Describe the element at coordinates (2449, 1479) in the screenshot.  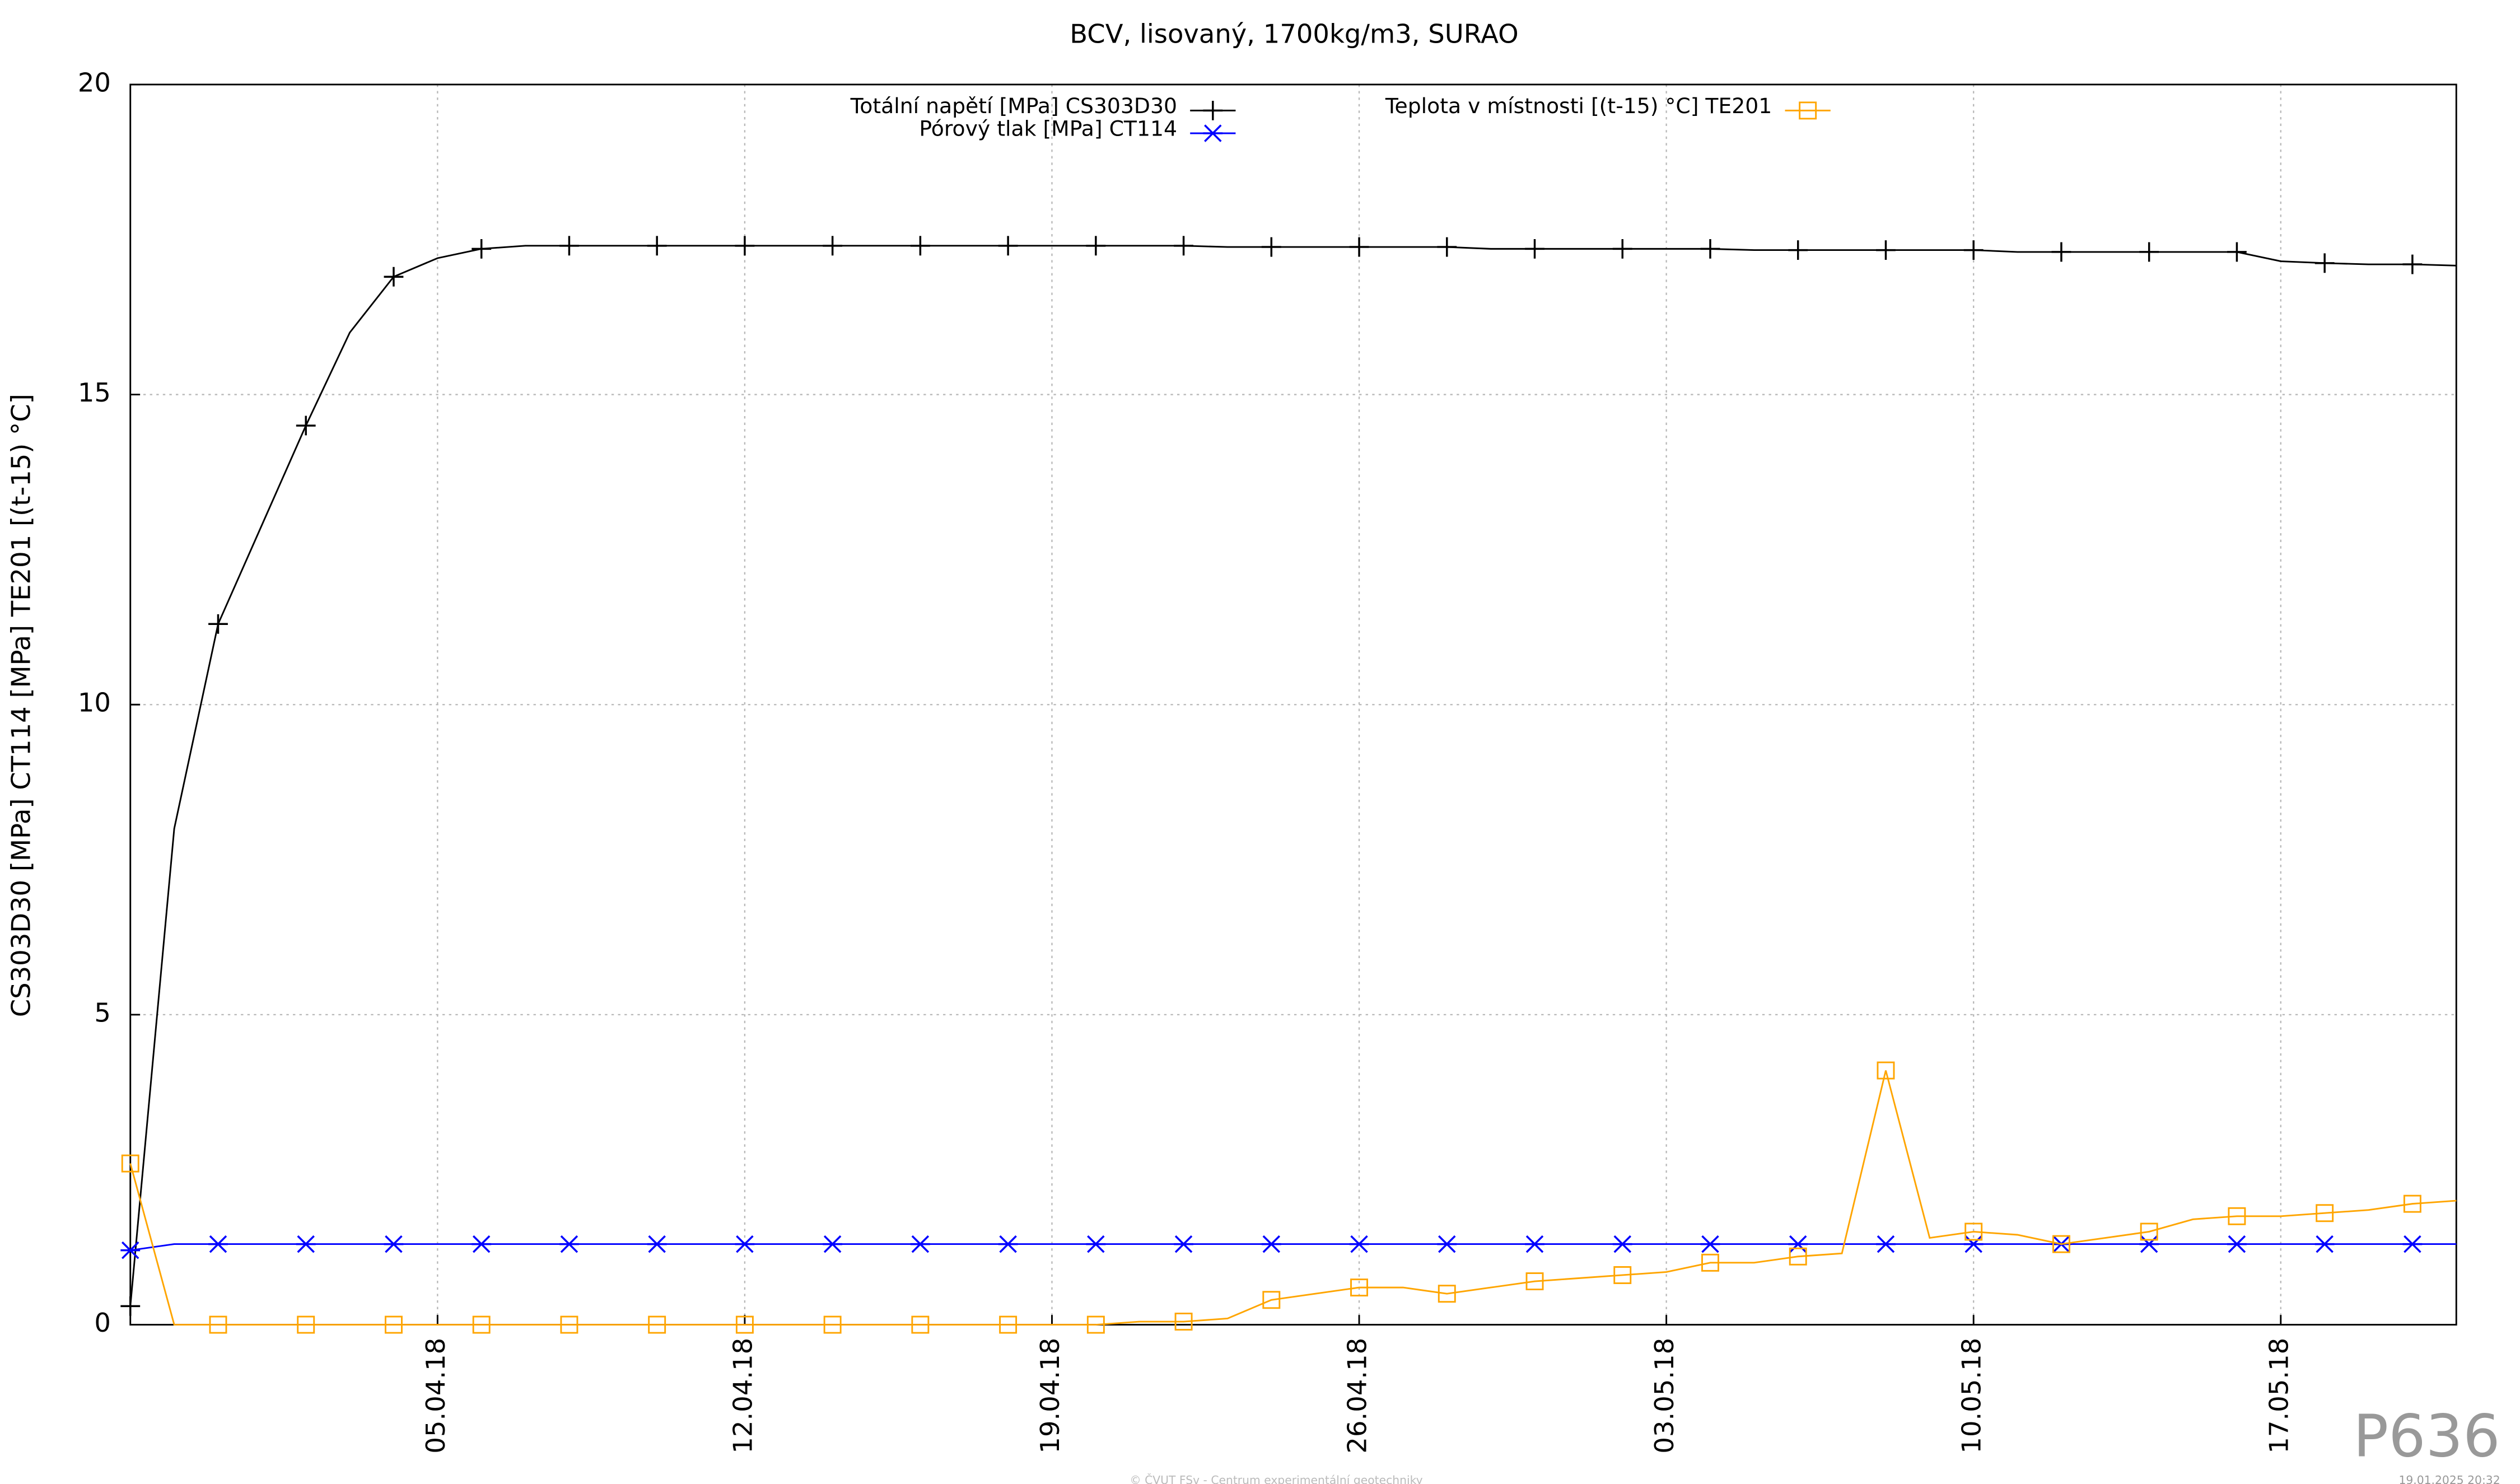
I see `timestamp: 19.01.2025 20:32` at that location.